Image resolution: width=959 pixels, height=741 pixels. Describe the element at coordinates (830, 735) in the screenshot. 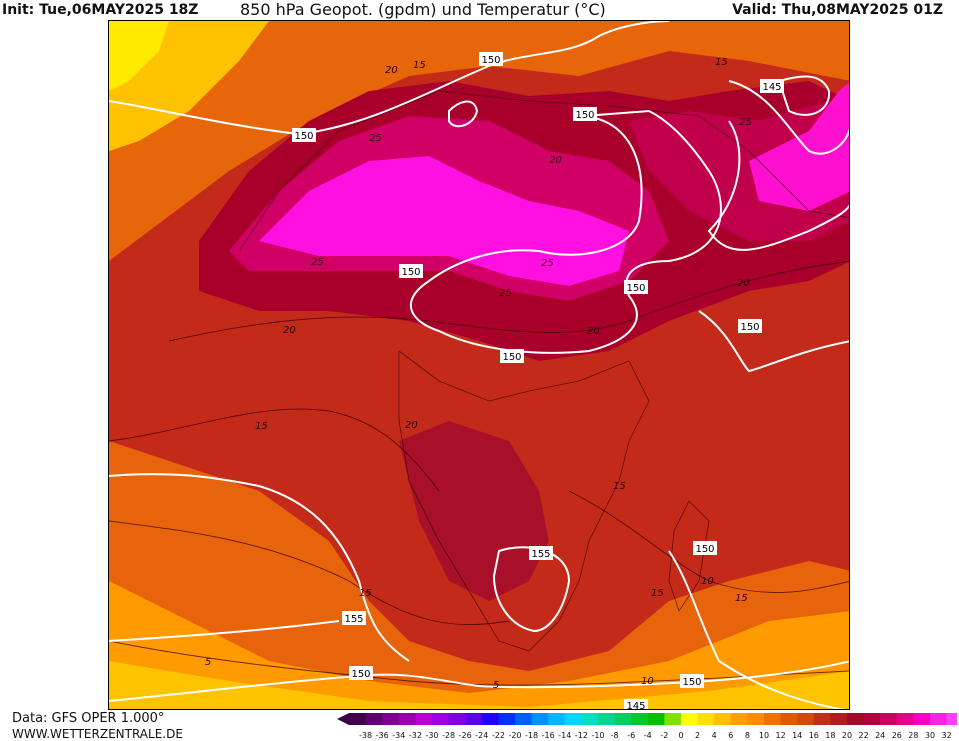

I see `legend-tick-label: 18` at that location.